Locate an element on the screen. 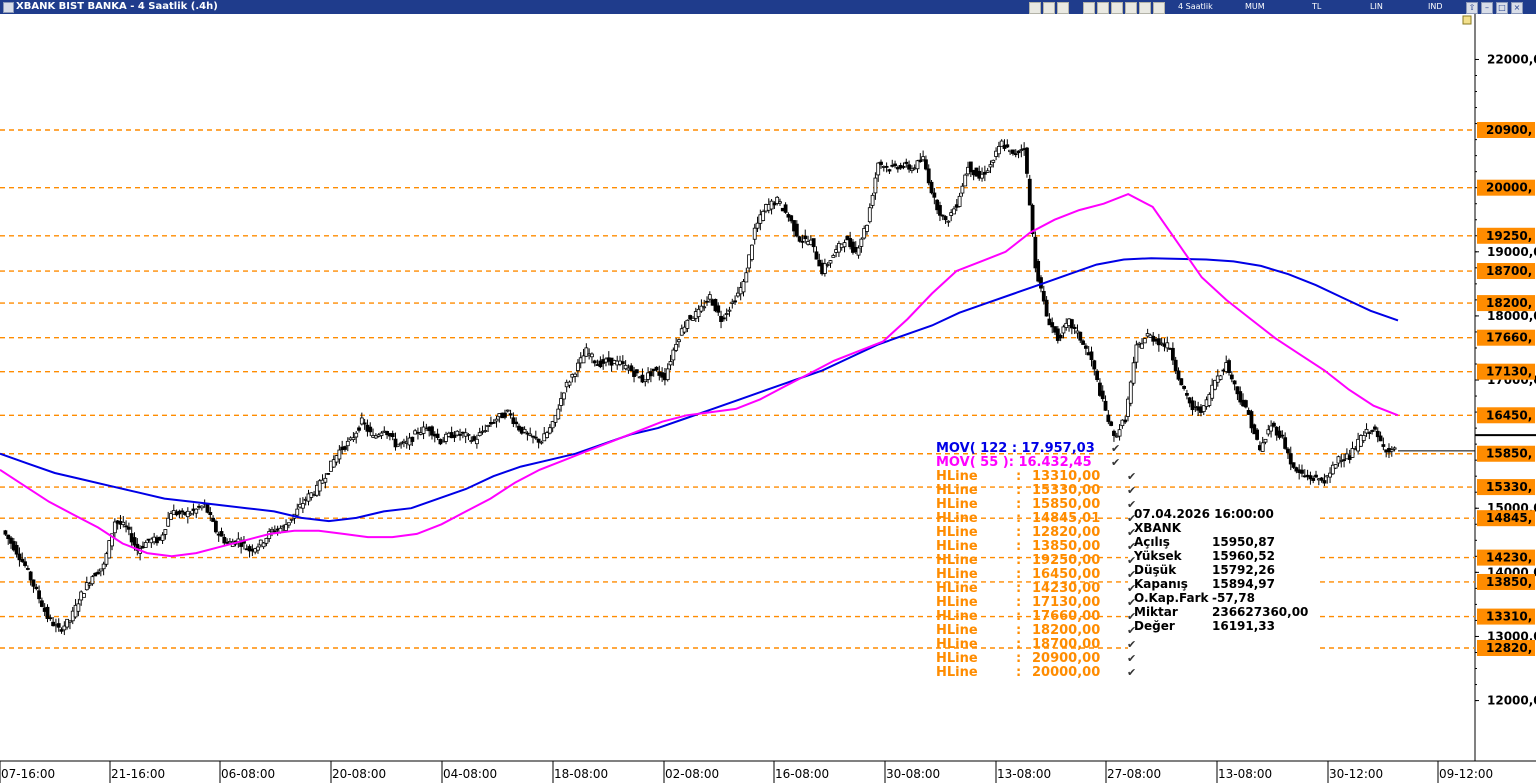 The height and width of the screenshot is (783, 1536). lock-icon is located at coordinates (1035, 8).